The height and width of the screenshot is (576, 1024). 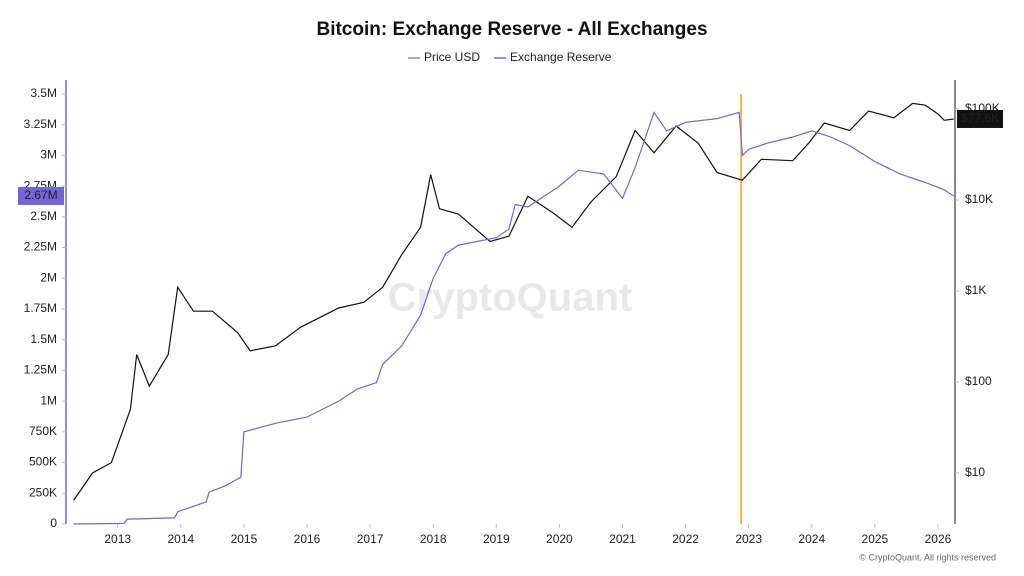 What do you see at coordinates (43, 339) in the screenshot?
I see `y-tick-label: 1.5M` at bounding box center [43, 339].